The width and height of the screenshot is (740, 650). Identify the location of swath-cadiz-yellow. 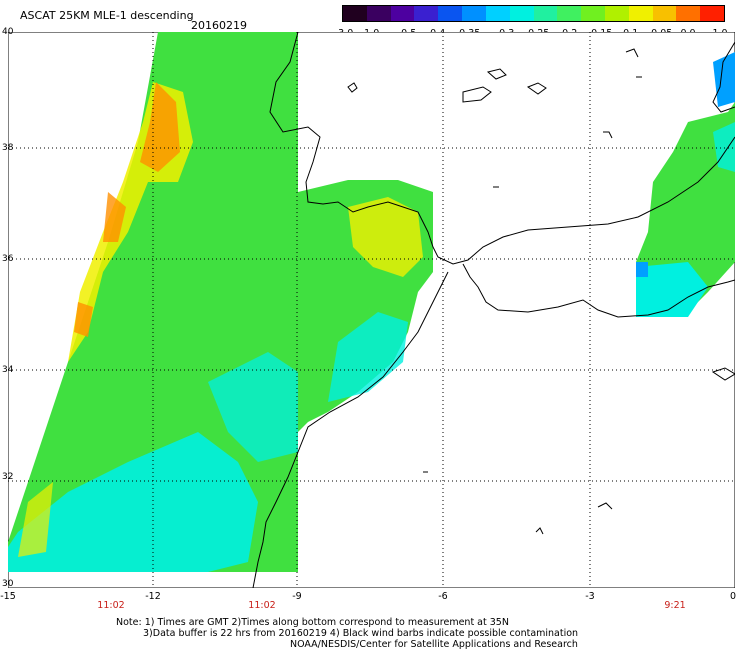
(385, 237).